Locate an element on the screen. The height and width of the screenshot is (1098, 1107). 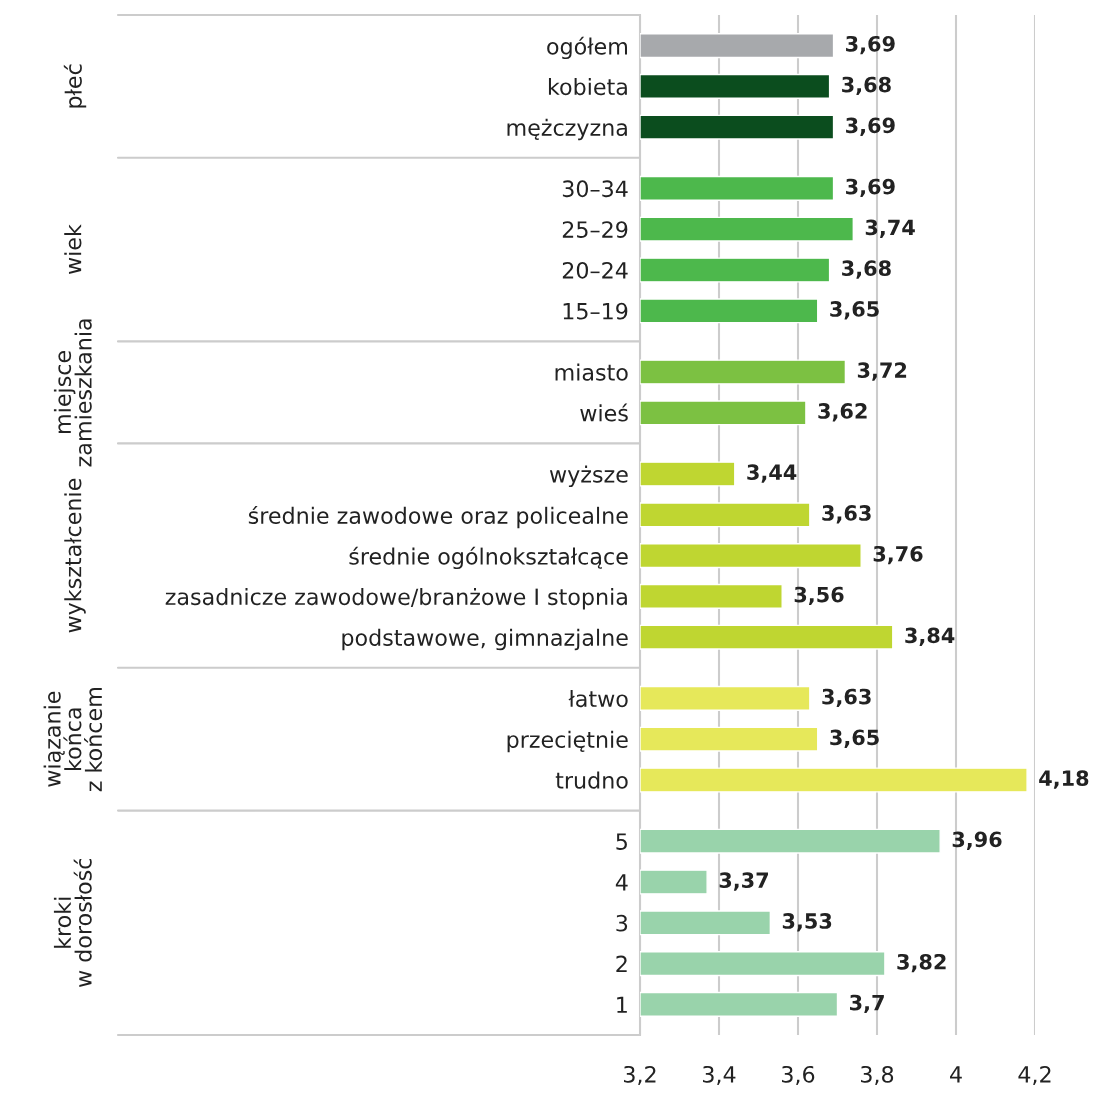
x-tick-label: 3,8 is located at coordinates (877, 1075).